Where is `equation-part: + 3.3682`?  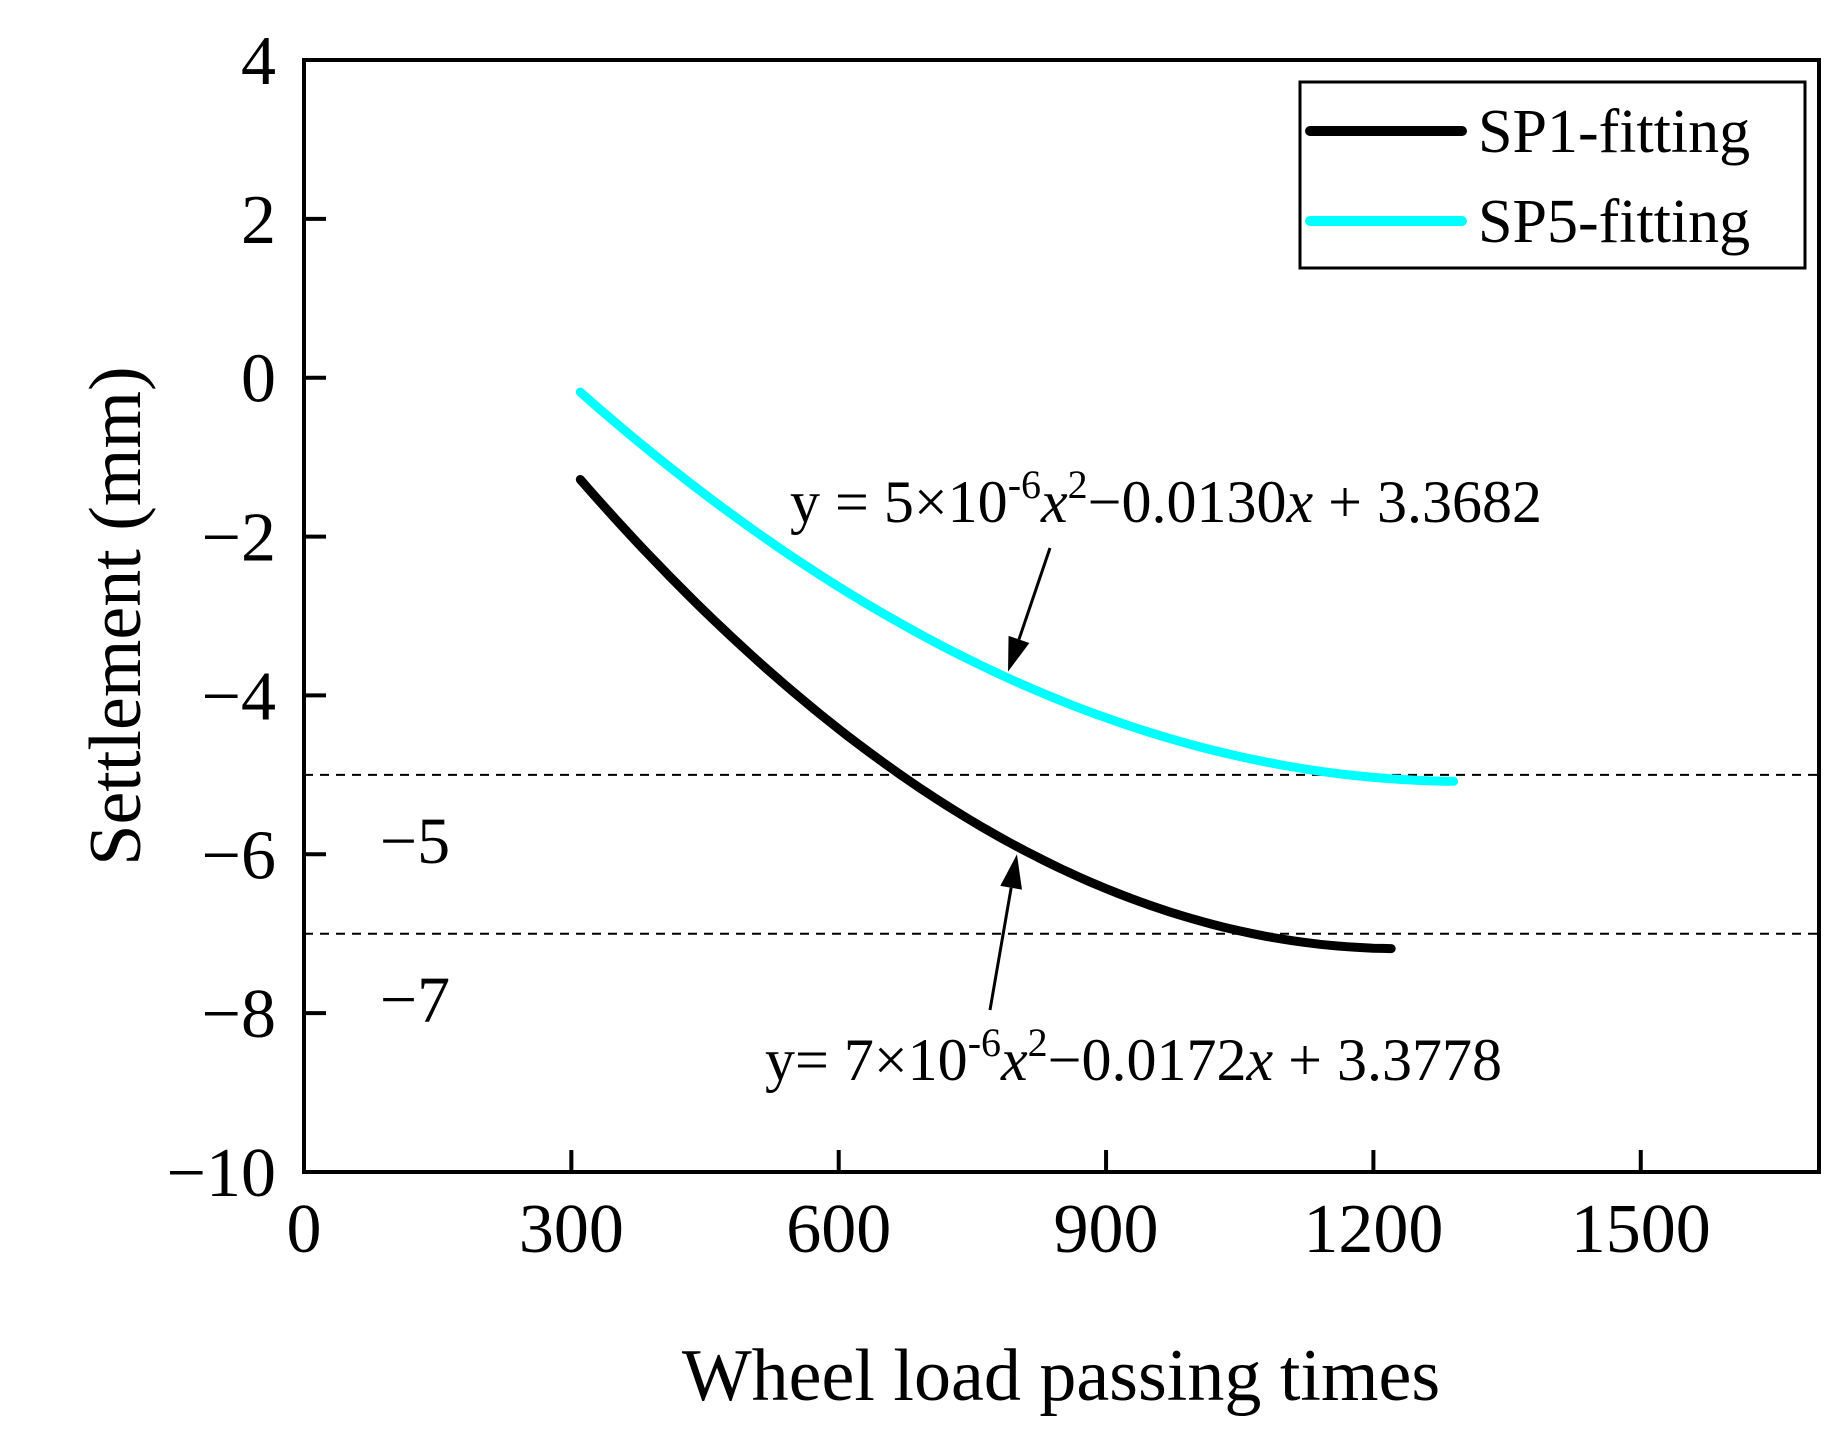 equation-part: + 3.3682 is located at coordinates (1427, 502).